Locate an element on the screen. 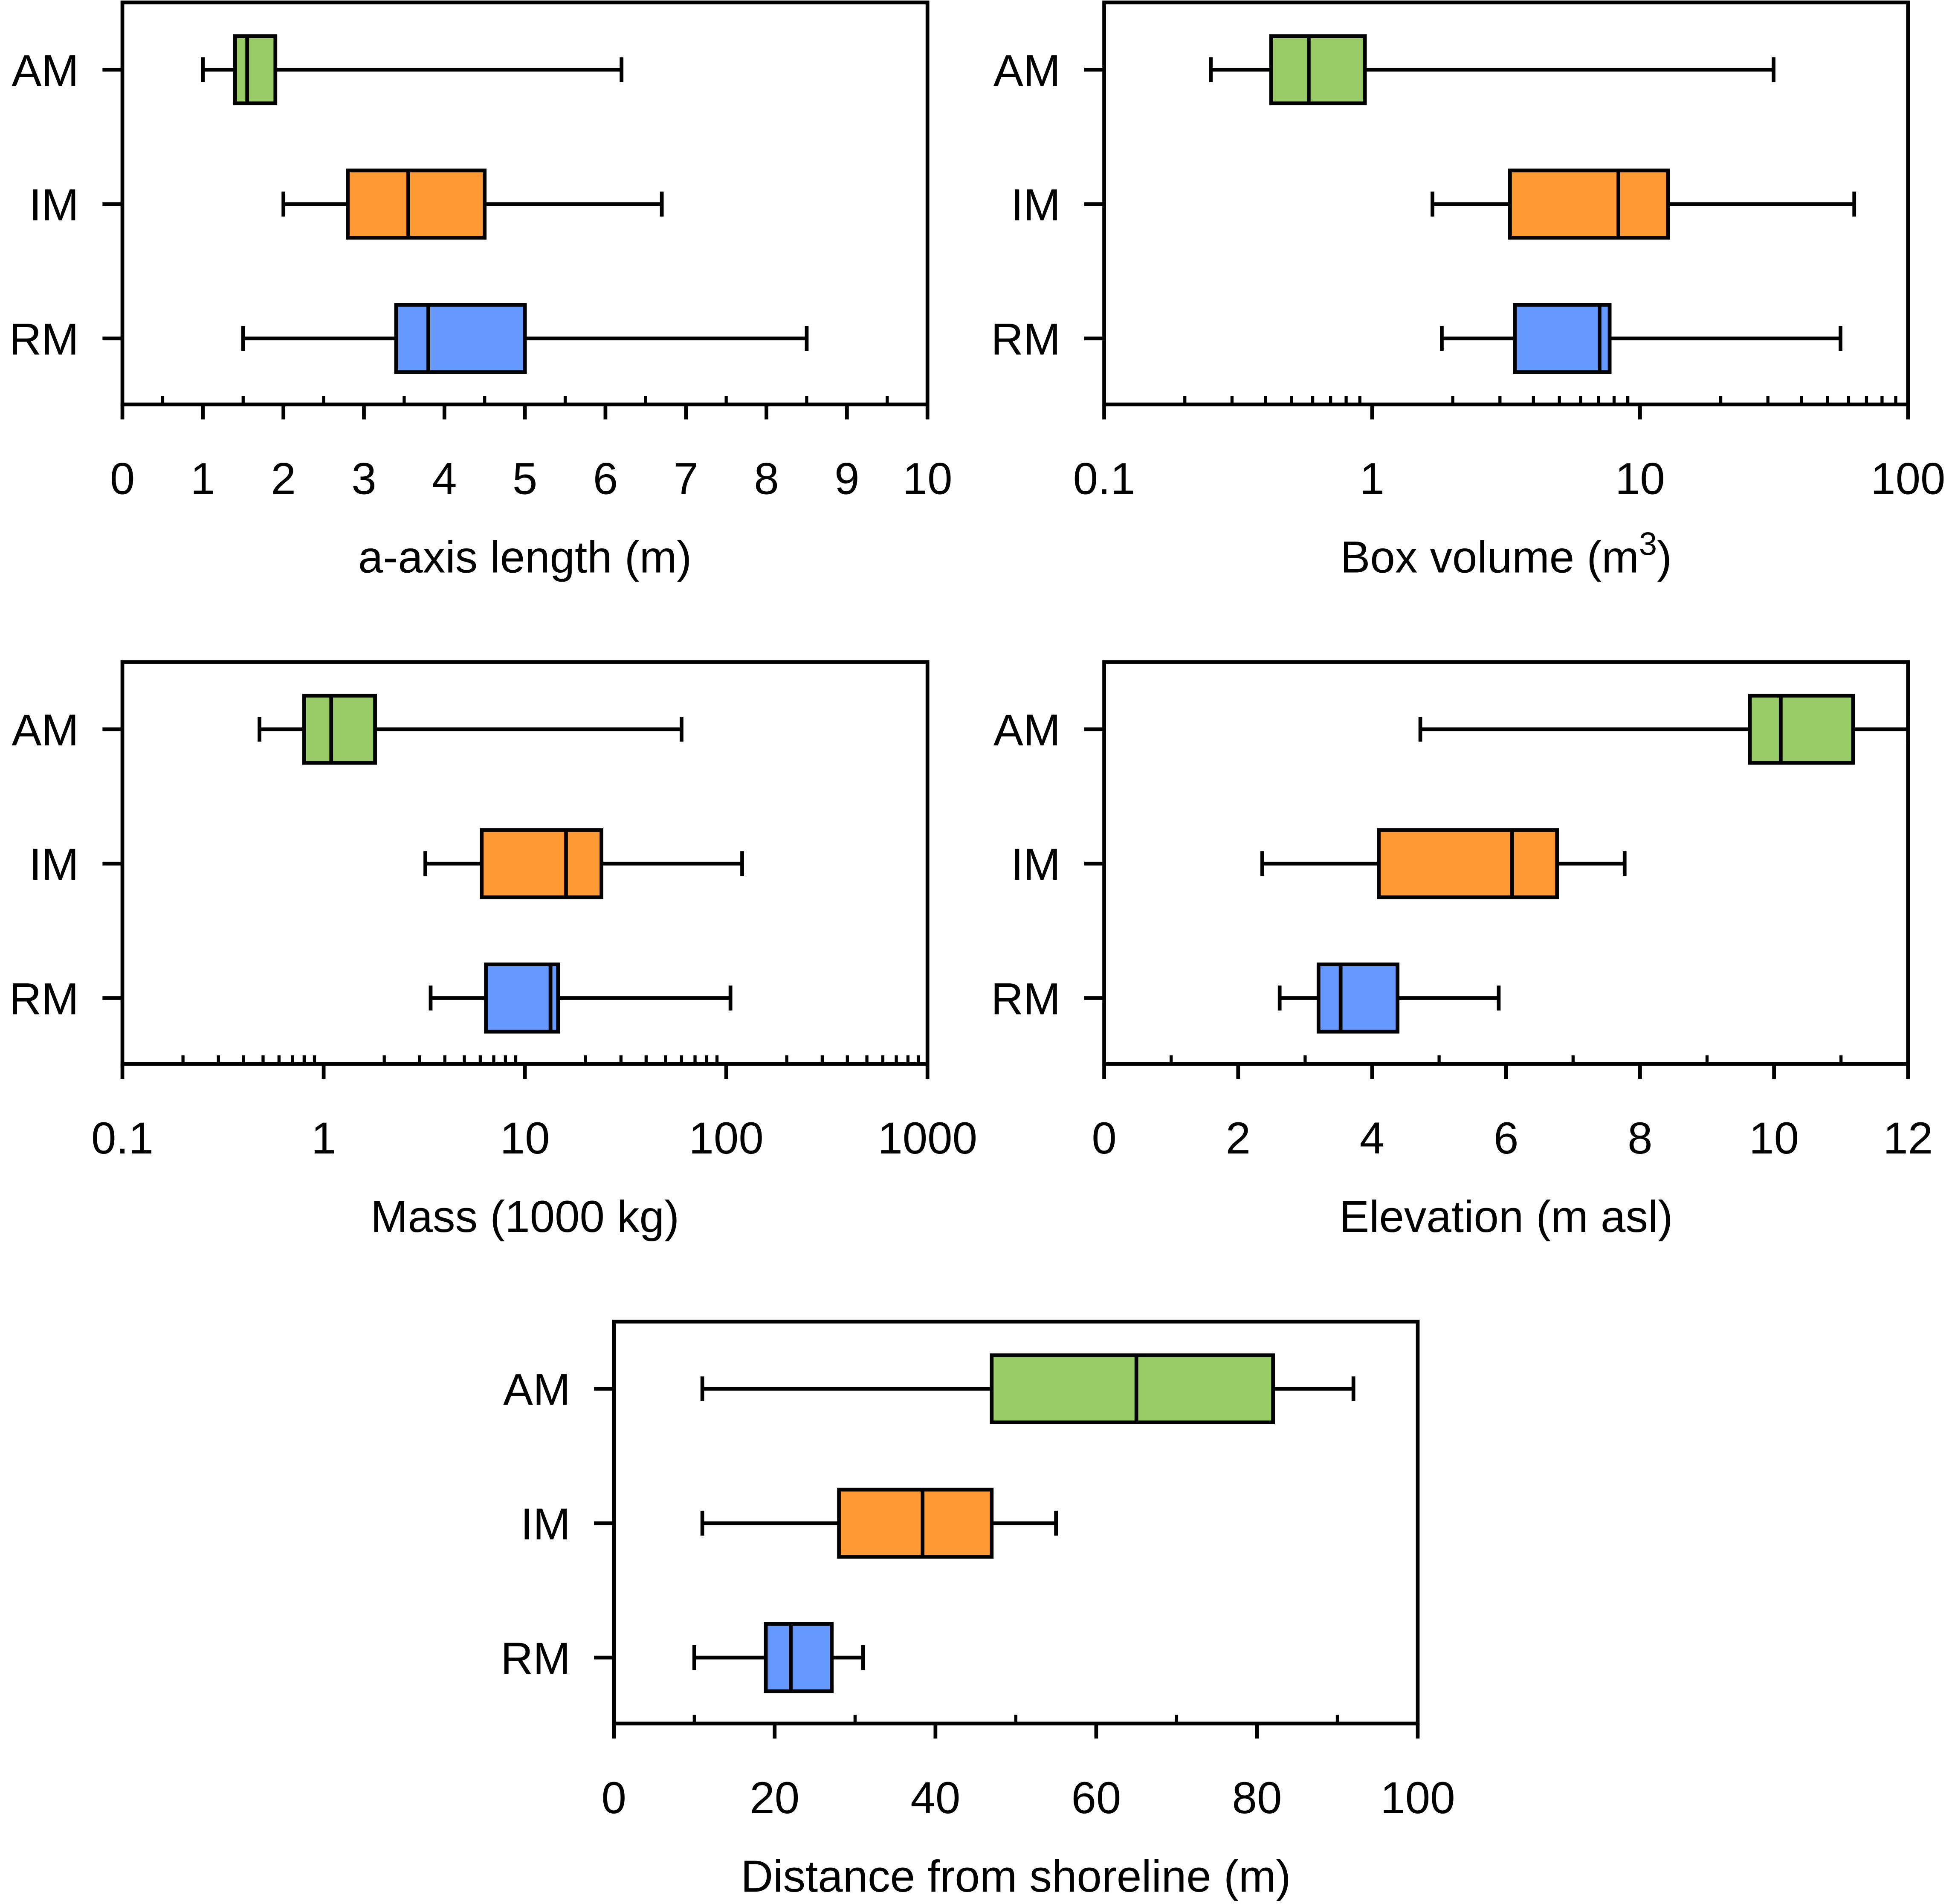 The width and height of the screenshot is (1952, 1904). x-tick-label: 5 is located at coordinates (525, 479).